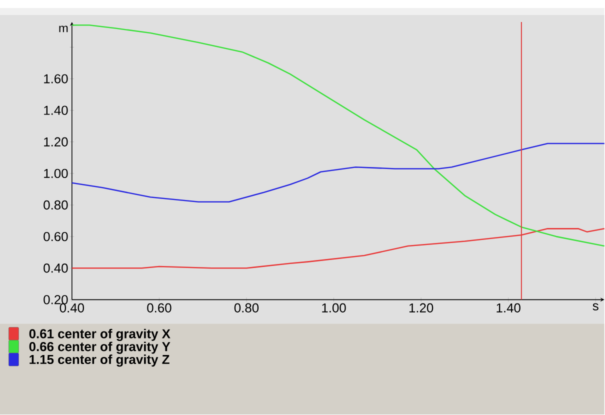 The width and height of the screenshot is (605, 415). Describe the element at coordinates (421, 308) in the screenshot. I see `x-tick-label: 1.20` at that location.